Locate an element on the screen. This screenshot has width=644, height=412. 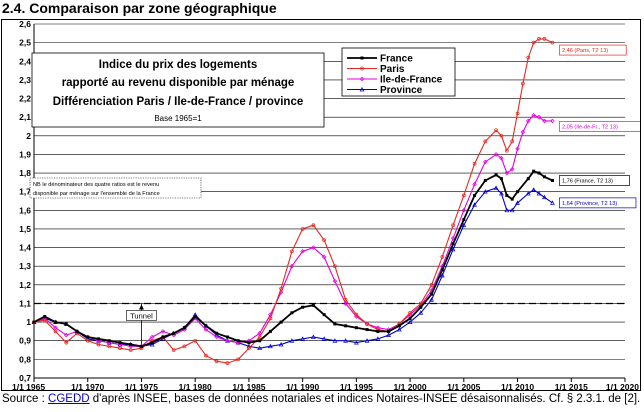
y-tick-label: 1,6 is located at coordinates (25, 210).